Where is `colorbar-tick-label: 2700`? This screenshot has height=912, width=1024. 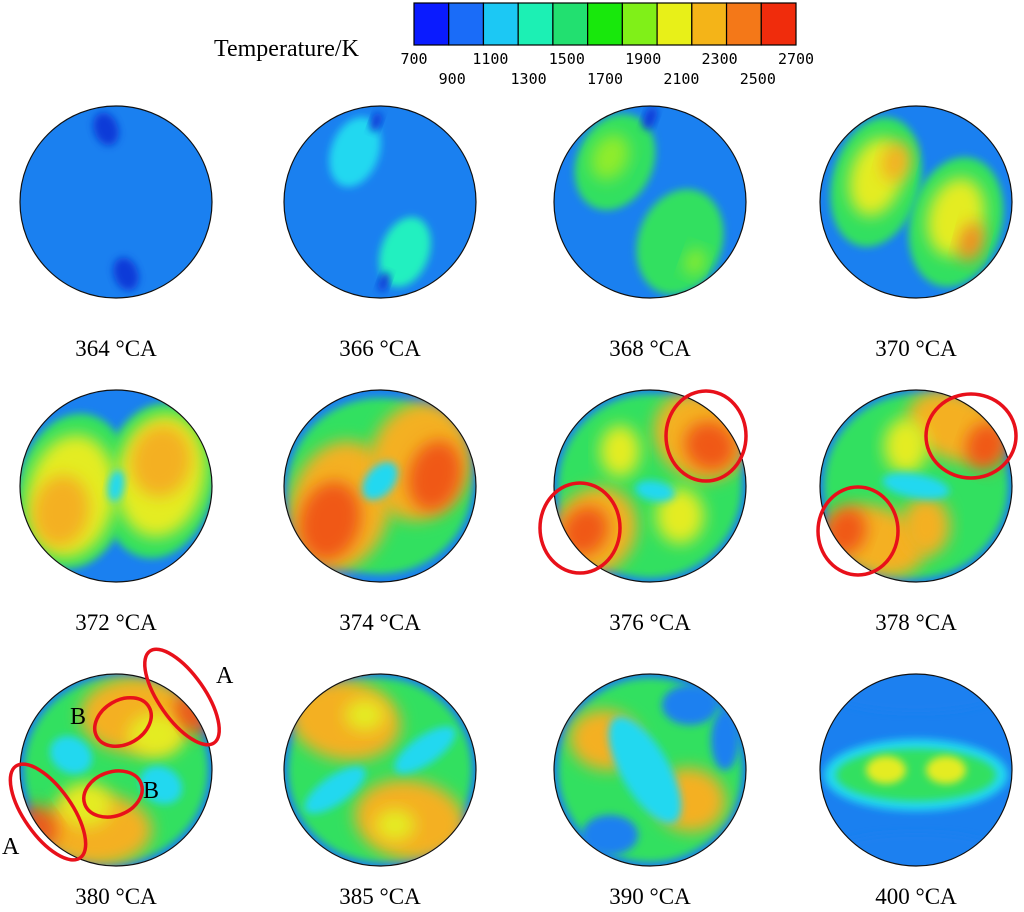
colorbar-tick-label: 2700 is located at coordinates (796, 59).